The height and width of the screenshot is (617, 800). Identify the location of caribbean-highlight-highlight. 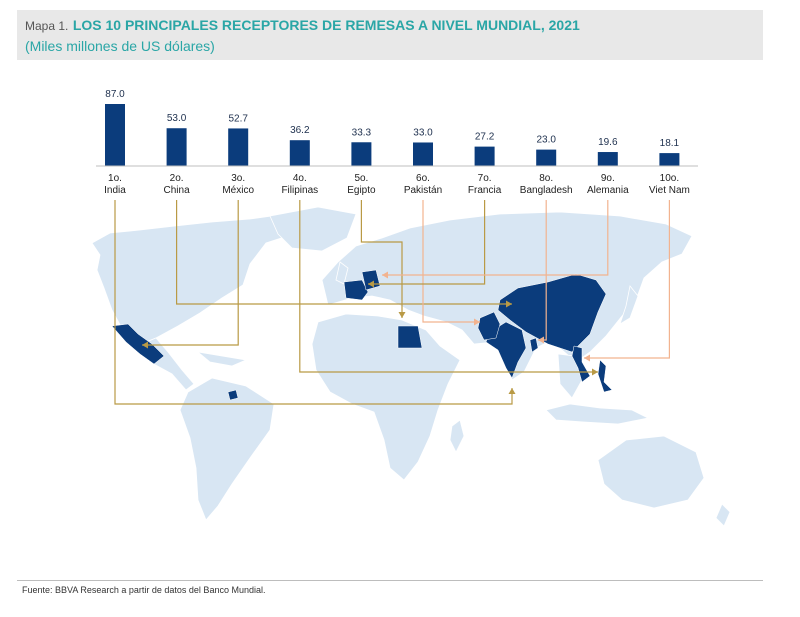
(233, 395).